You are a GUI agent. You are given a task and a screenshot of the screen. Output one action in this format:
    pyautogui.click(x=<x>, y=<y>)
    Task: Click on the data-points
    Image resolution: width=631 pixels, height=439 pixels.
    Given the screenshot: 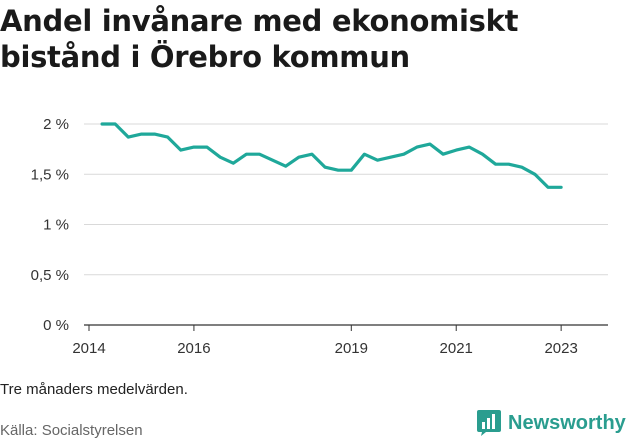 What is the action you would take?
    pyautogui.click(x=331, y=155)
    